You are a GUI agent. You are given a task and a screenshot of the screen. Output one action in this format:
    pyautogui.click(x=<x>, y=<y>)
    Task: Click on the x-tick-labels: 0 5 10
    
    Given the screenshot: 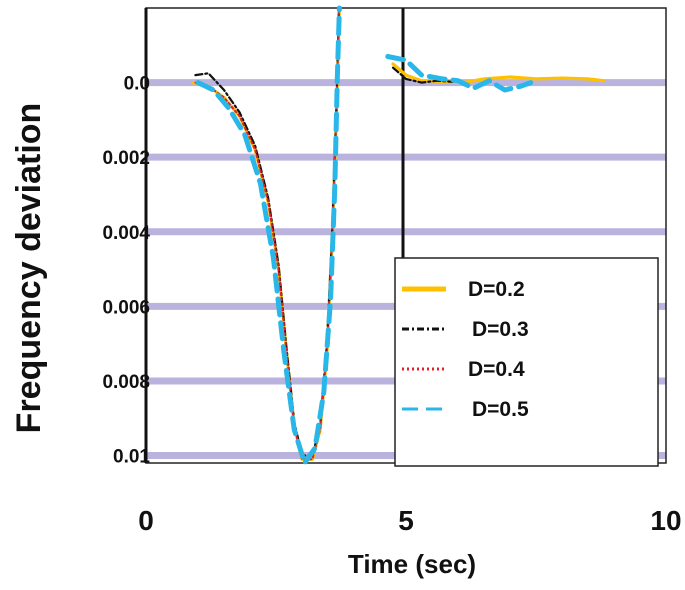 What is the action you would take?
    pyautogui.click(x=409, y=520)
    